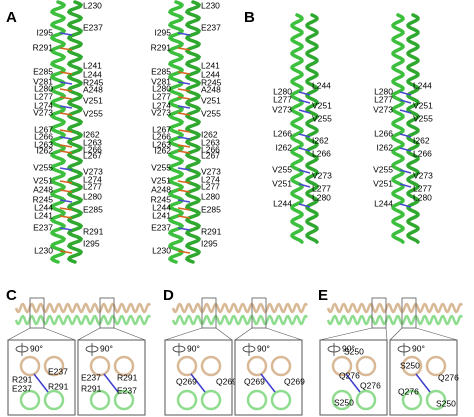 The width and height of the screenshot is (474, 417). What do you see at coordinates (323, 295) in the screenshot?
I see `panel-letter: E` at bounding box center [323, 295].